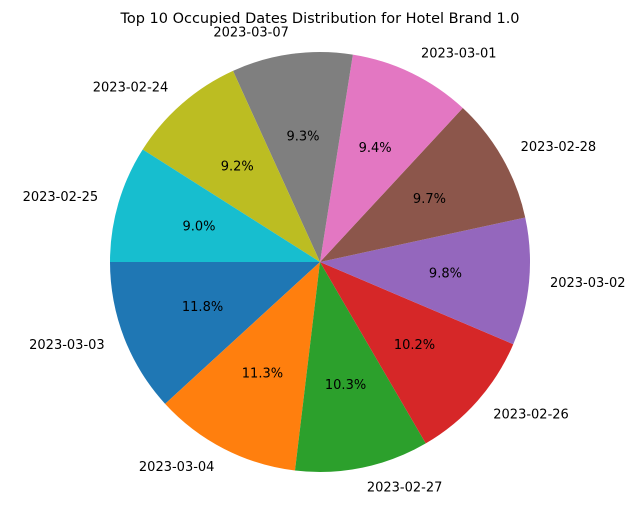 The height and width of the screenshot is (508, 640). What do you see at coordinates (61, 197) in the screenshot?
I see `slice-label: 2023-02-25` at bounding box center [61, 197].